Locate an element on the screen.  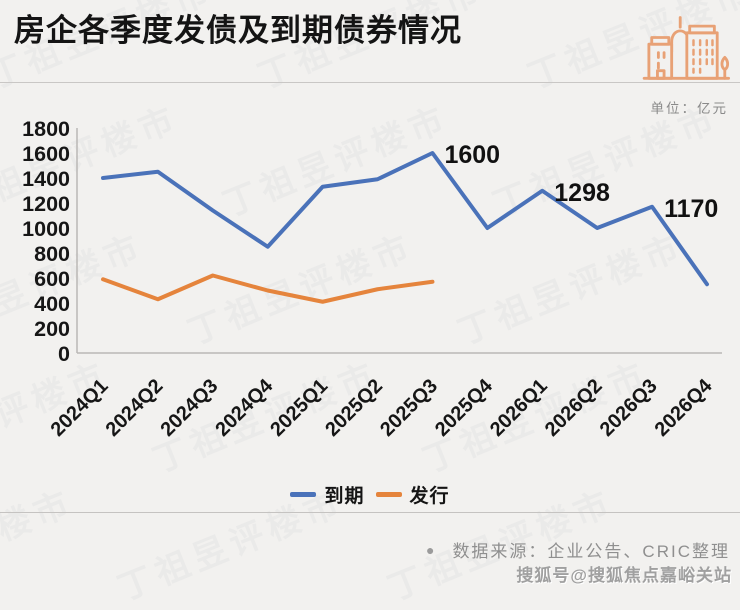
page-header: 房企各季度发债及到期债券情况 is located at coordinates (373, 46).